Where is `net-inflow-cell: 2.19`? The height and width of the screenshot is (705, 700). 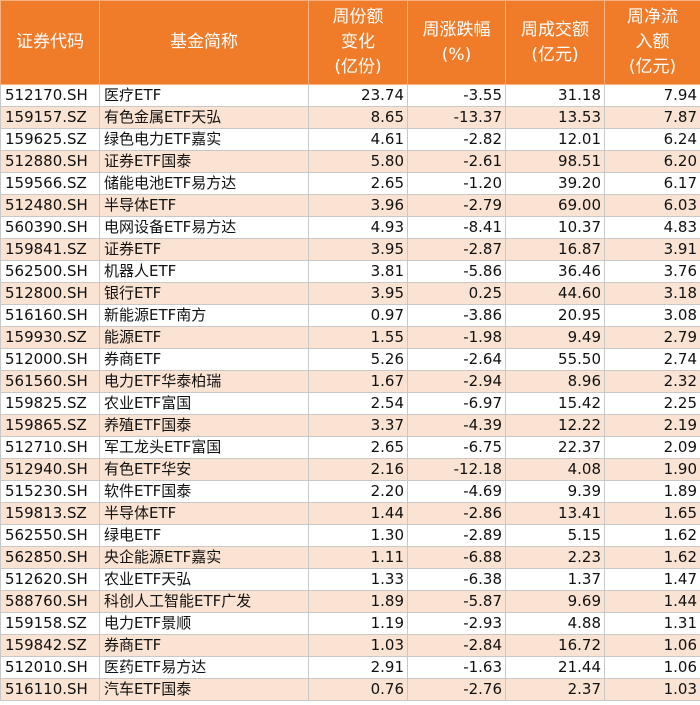 net-inflow-cell: 2.19 is located at coordinates (652, 425).